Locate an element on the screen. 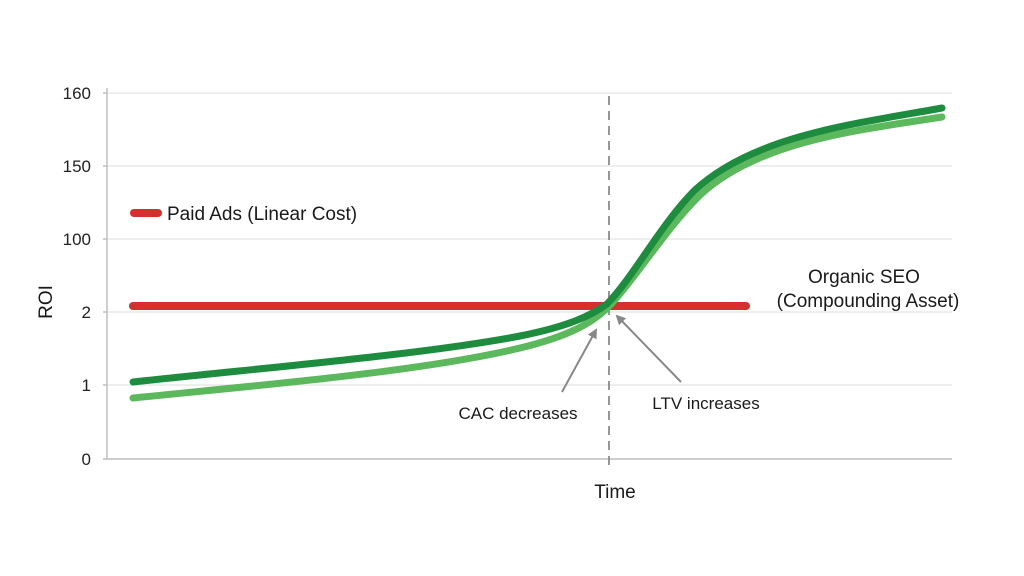  y-tick-0: 0 is located at coordinates (86, 459).